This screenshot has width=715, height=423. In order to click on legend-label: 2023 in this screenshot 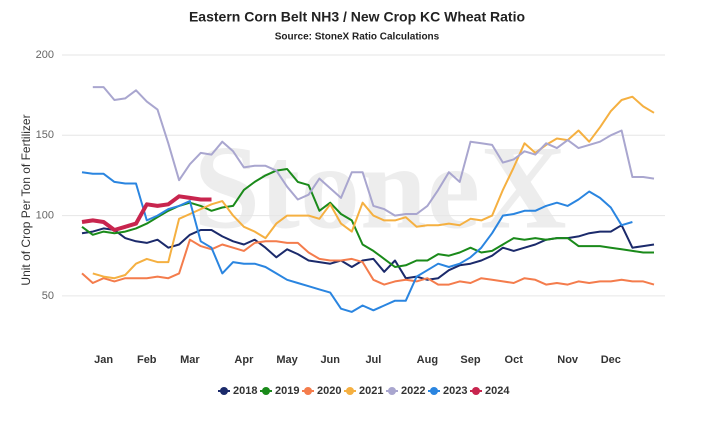, I will do `click(455, 391)`.